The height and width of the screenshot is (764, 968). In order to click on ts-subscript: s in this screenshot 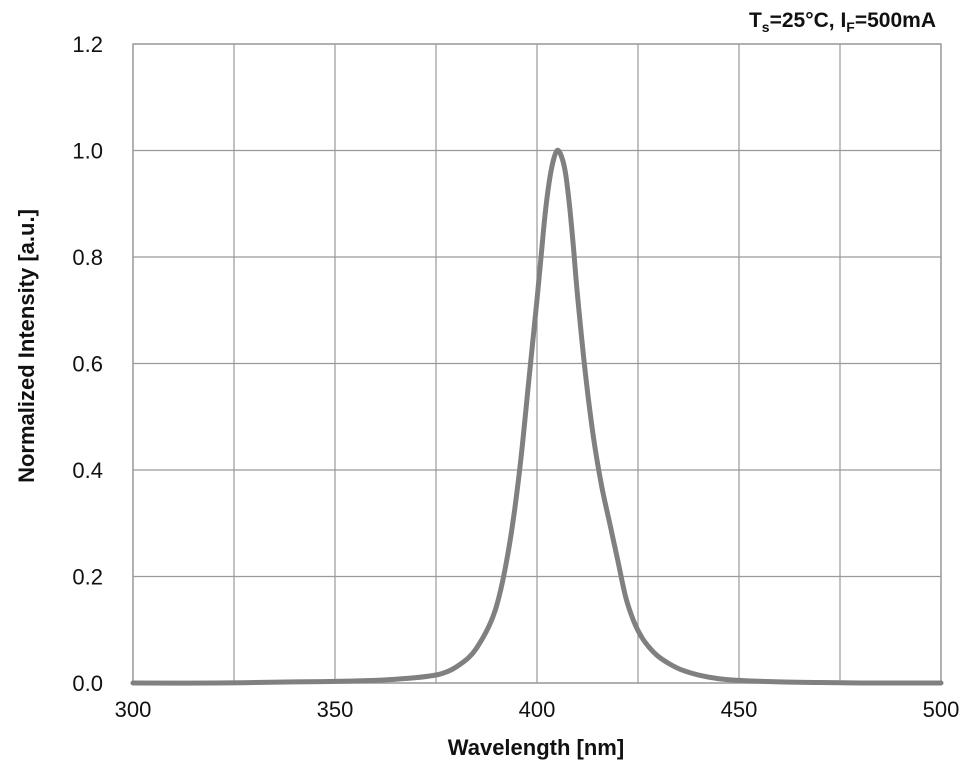, I will do `click(766, 27)`.